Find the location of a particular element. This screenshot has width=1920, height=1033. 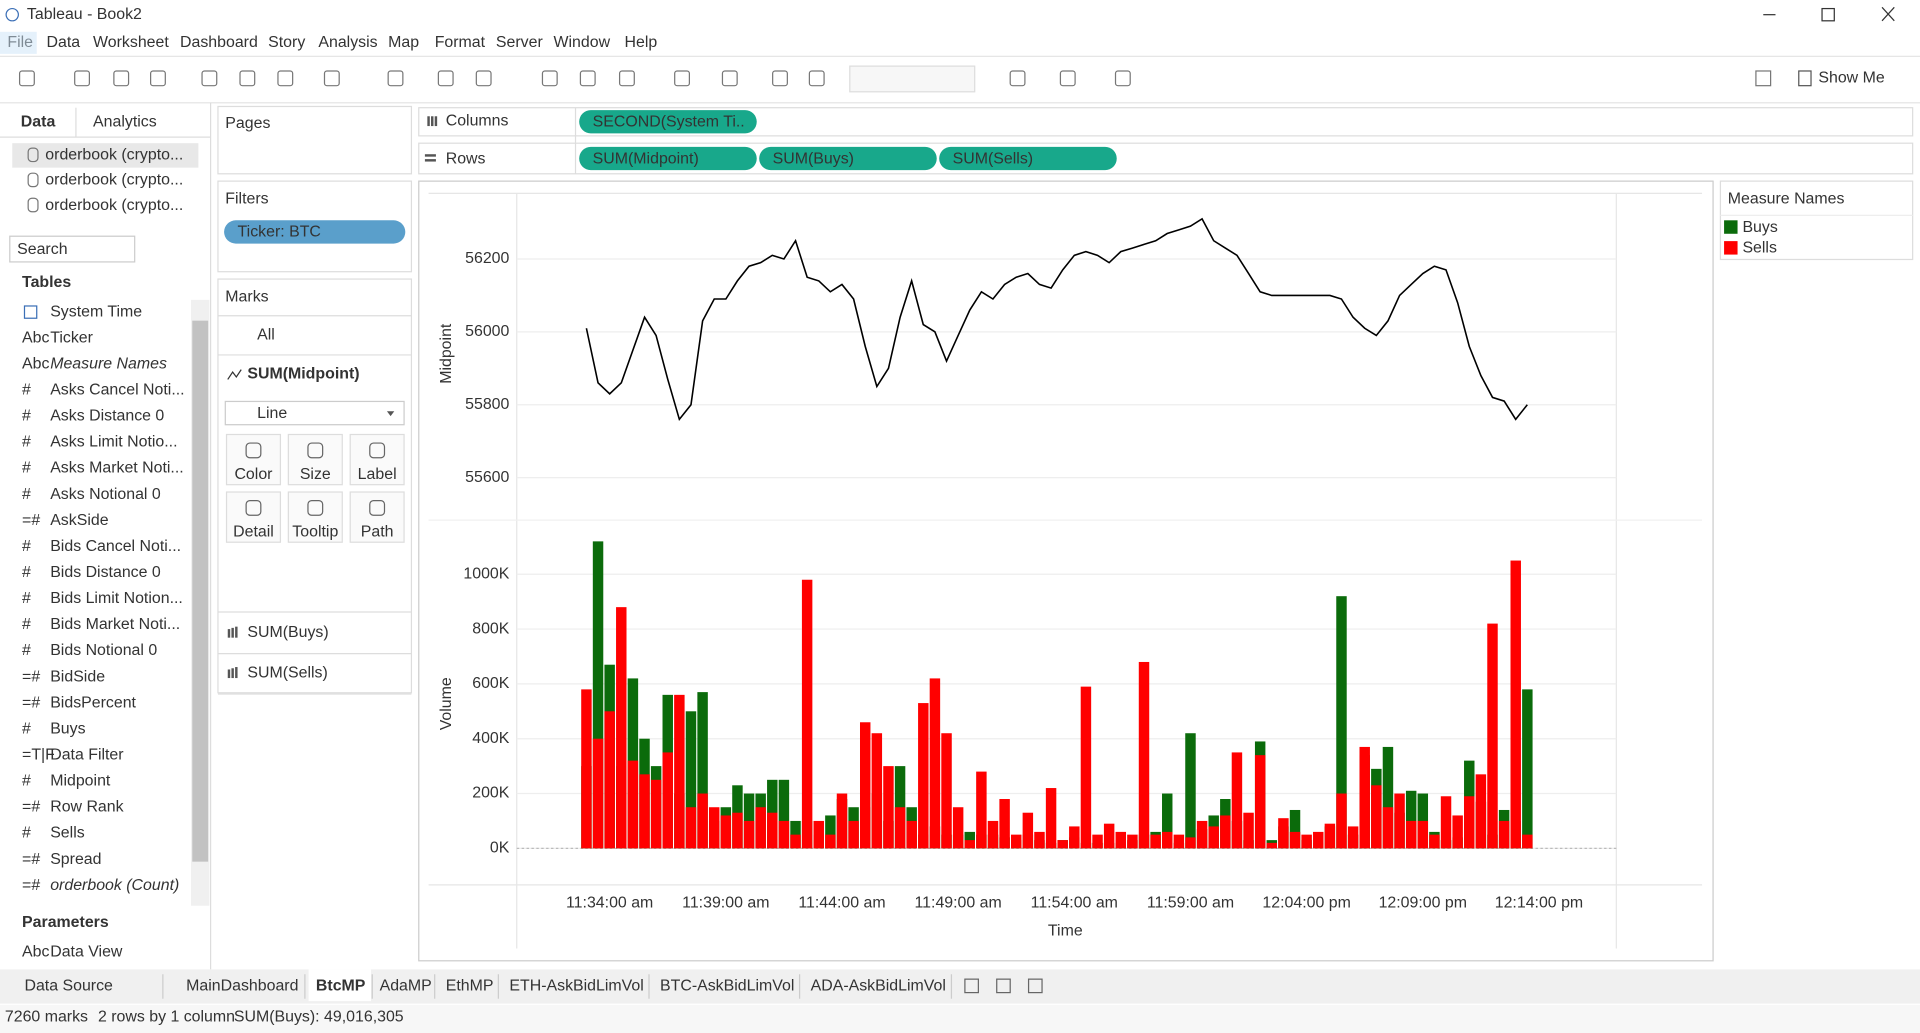

field: Row Rank is located at coordinates (86, 807).